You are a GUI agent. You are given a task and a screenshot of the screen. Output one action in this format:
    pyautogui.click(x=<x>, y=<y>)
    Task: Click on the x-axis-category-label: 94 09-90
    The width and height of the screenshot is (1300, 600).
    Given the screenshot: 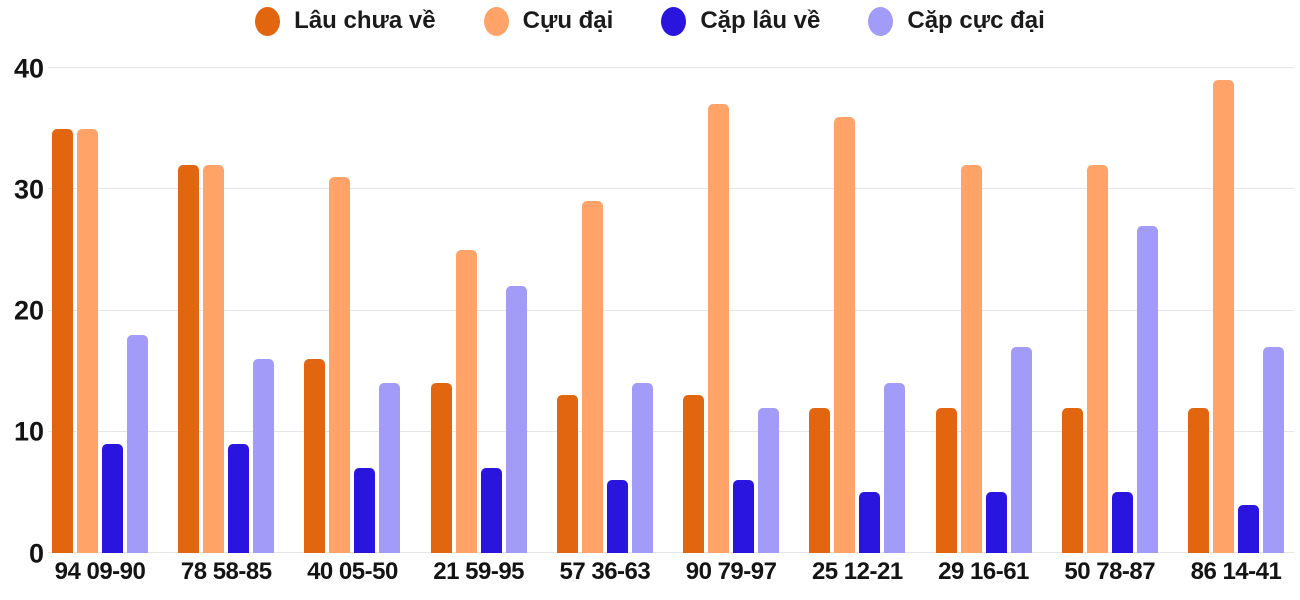 What is the action you would take?
    pyautogui.click(x=100, y=571)
    